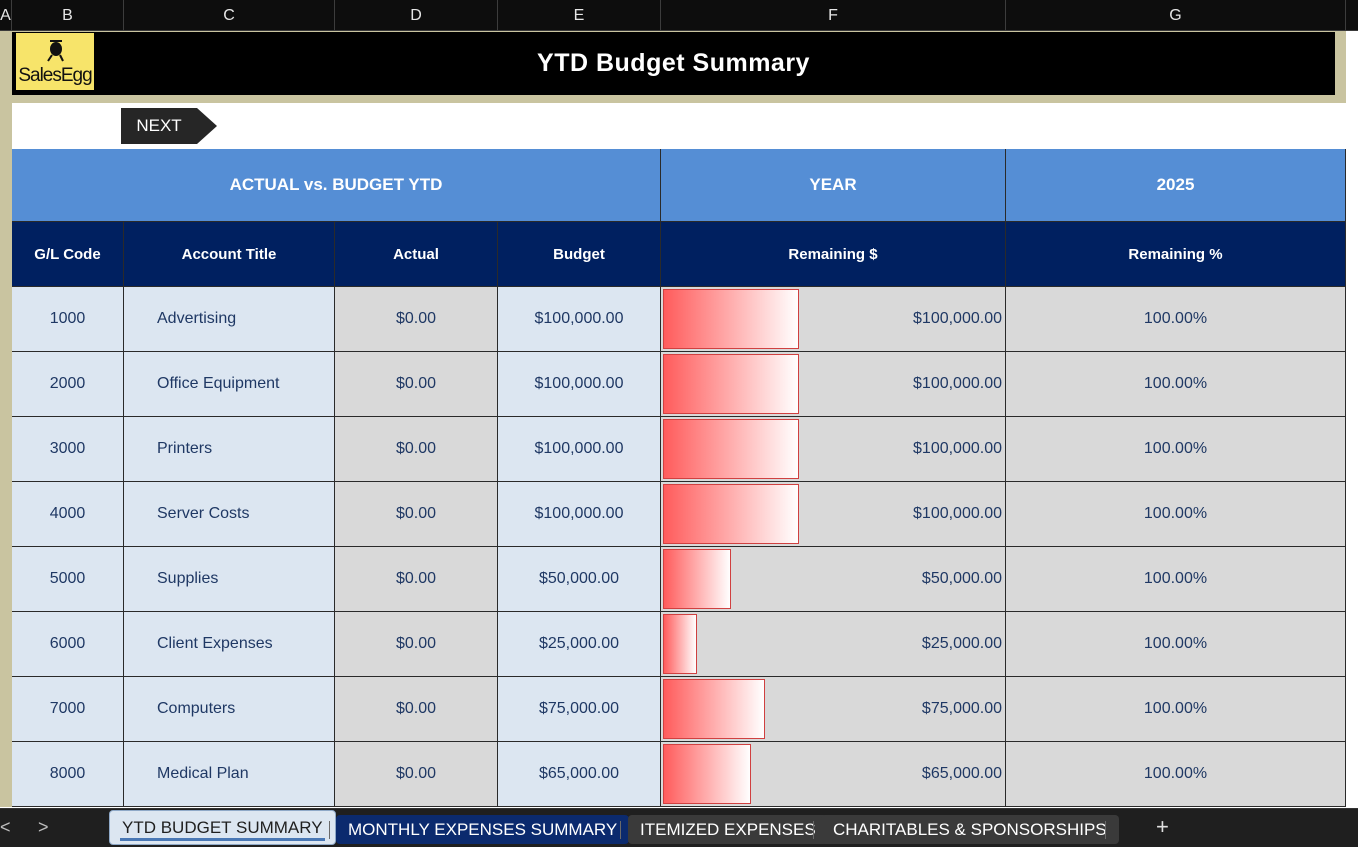  I want to click on year-label-header: YEAR, so click(833, 185).